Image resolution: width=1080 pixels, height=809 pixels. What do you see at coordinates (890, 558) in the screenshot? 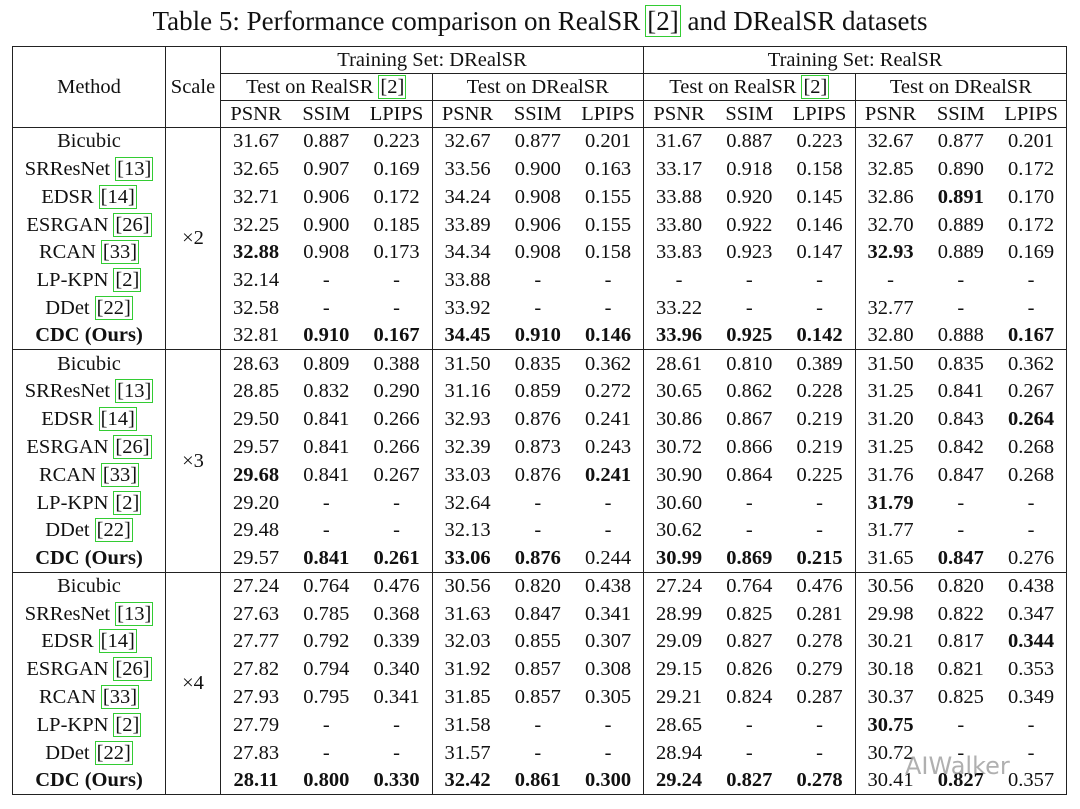
I see `value-cell: 31.65` at bounding box center [890, 558].